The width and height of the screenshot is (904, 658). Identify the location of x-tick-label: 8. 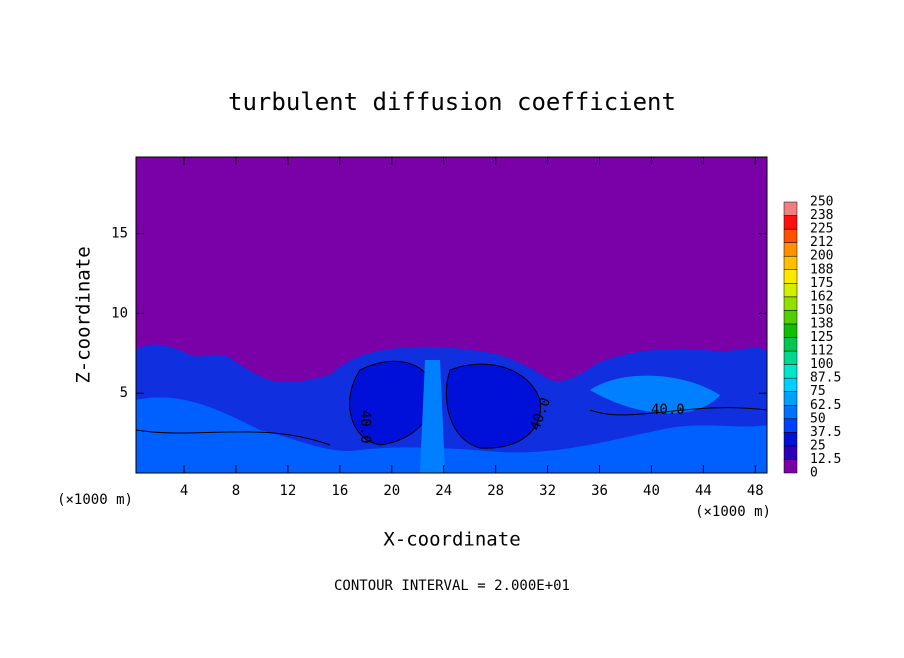
(236, 491).